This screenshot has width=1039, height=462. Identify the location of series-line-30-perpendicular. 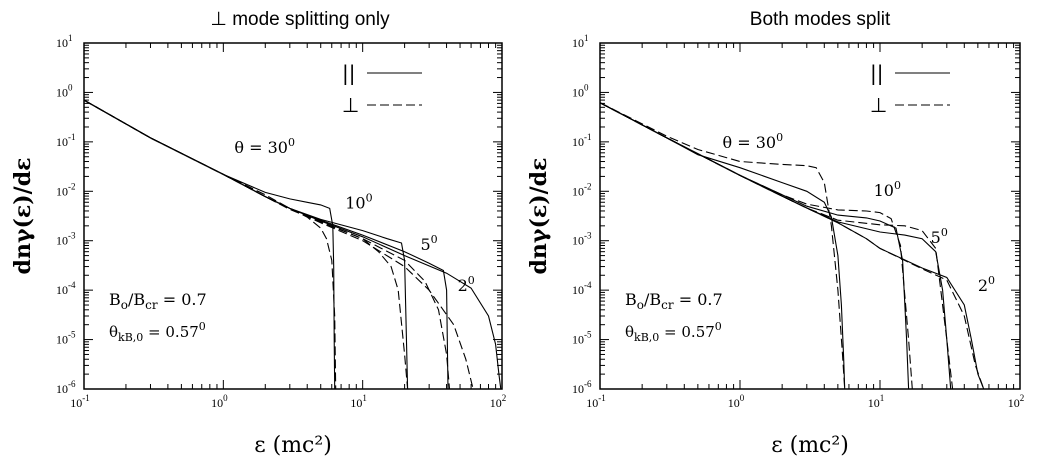
(723, 245).